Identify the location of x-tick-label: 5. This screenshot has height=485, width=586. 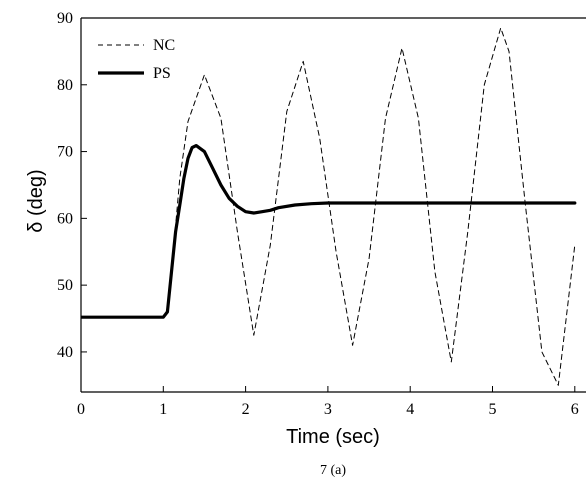
(493, 409).